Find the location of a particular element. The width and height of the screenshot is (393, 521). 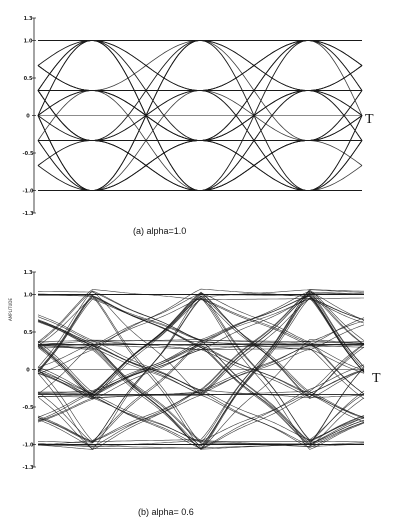

caption-b: (b) alpha= 0.6 is located at coordinates (166, 512).